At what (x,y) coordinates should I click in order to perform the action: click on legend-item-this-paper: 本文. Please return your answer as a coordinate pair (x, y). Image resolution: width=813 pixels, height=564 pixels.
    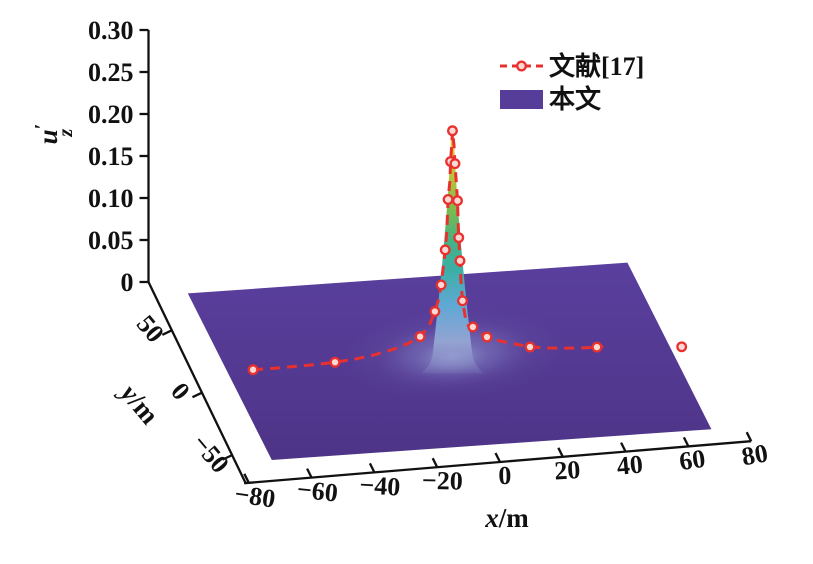
    Looking at the image, I should click on (551, 99).